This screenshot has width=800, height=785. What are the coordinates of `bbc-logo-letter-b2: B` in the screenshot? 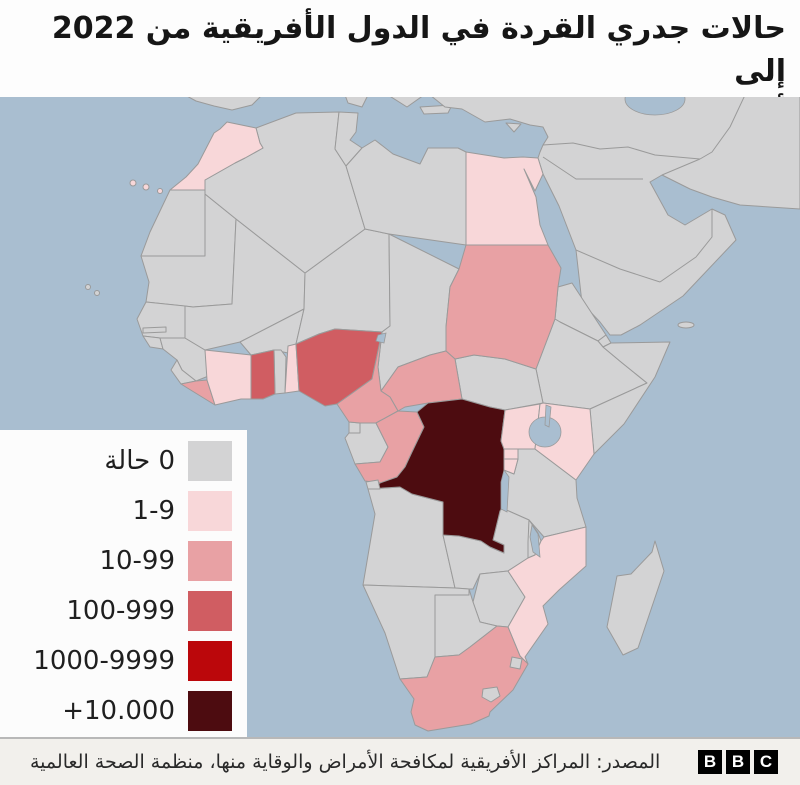 It's located at (738, 762).